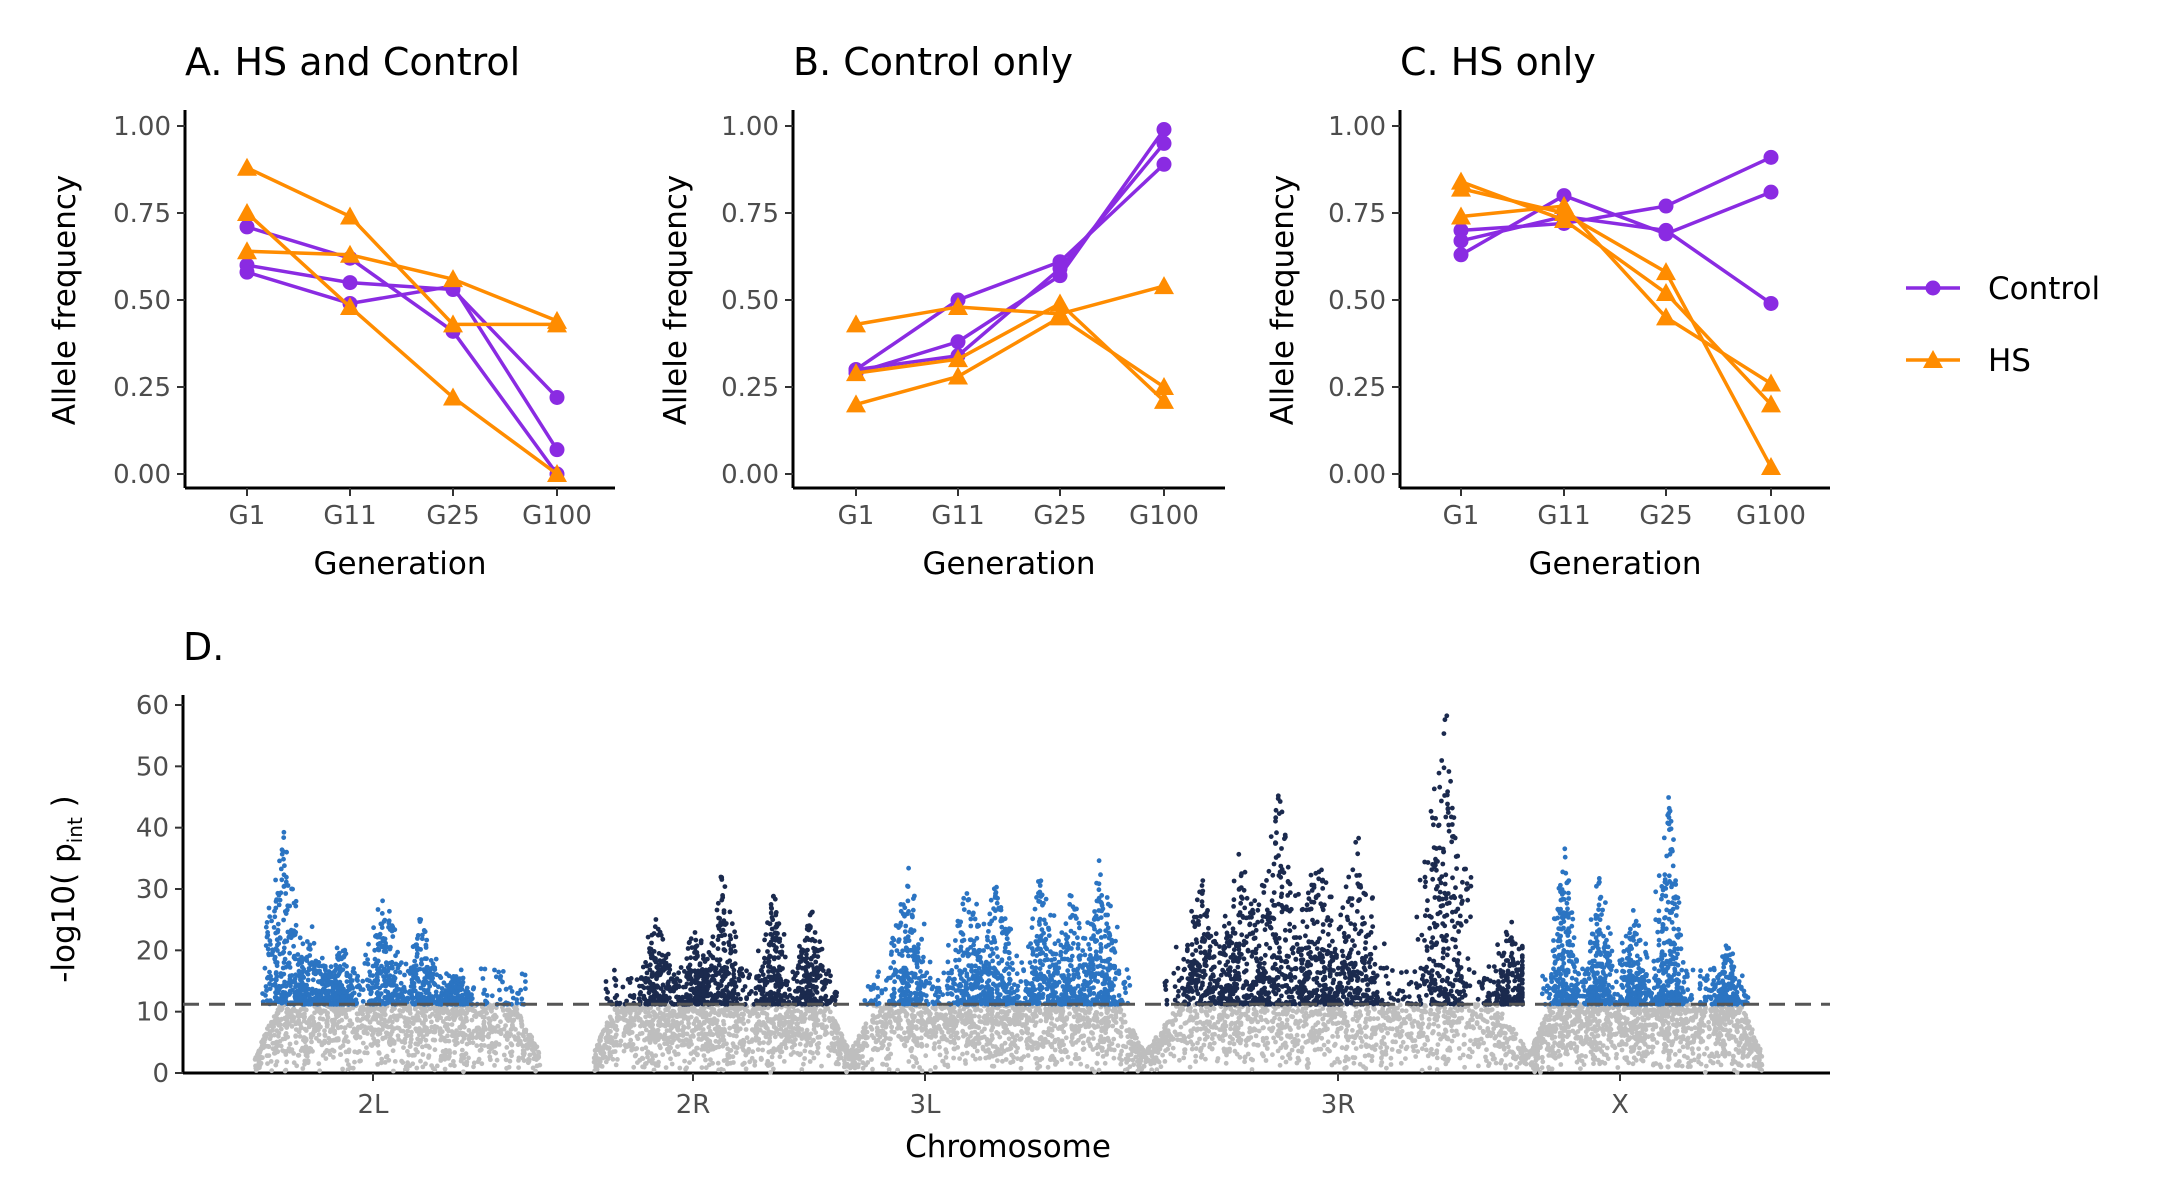  I want to click on y-tick-label: 1.00, so click(142, 127).